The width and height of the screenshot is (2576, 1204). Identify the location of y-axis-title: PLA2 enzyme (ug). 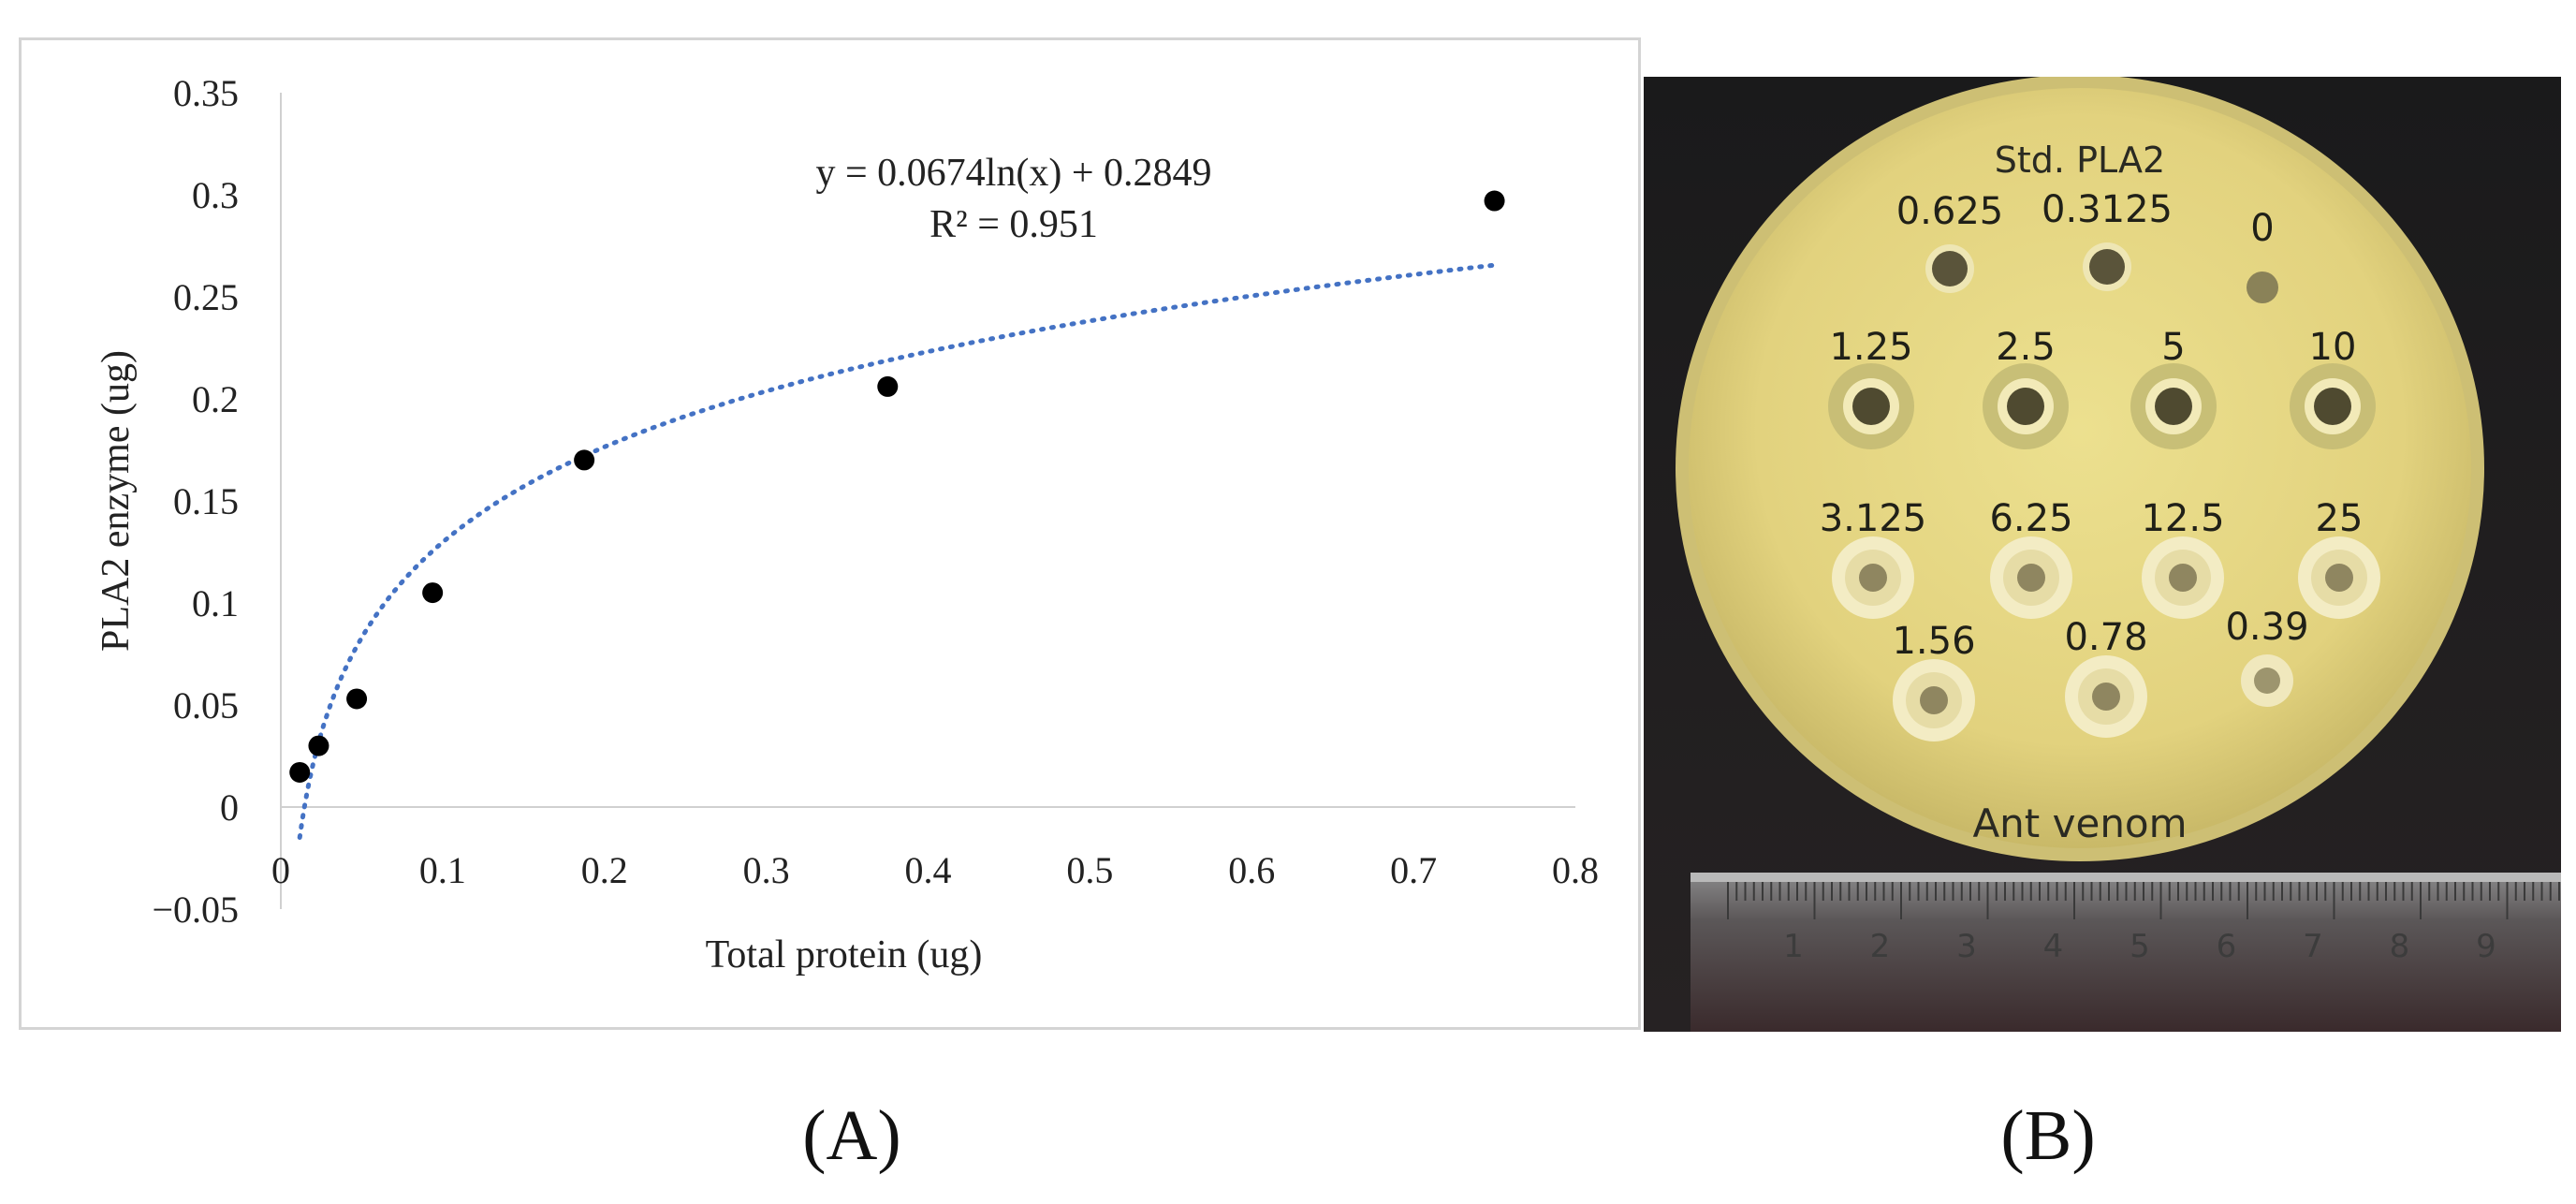
(116, 501).